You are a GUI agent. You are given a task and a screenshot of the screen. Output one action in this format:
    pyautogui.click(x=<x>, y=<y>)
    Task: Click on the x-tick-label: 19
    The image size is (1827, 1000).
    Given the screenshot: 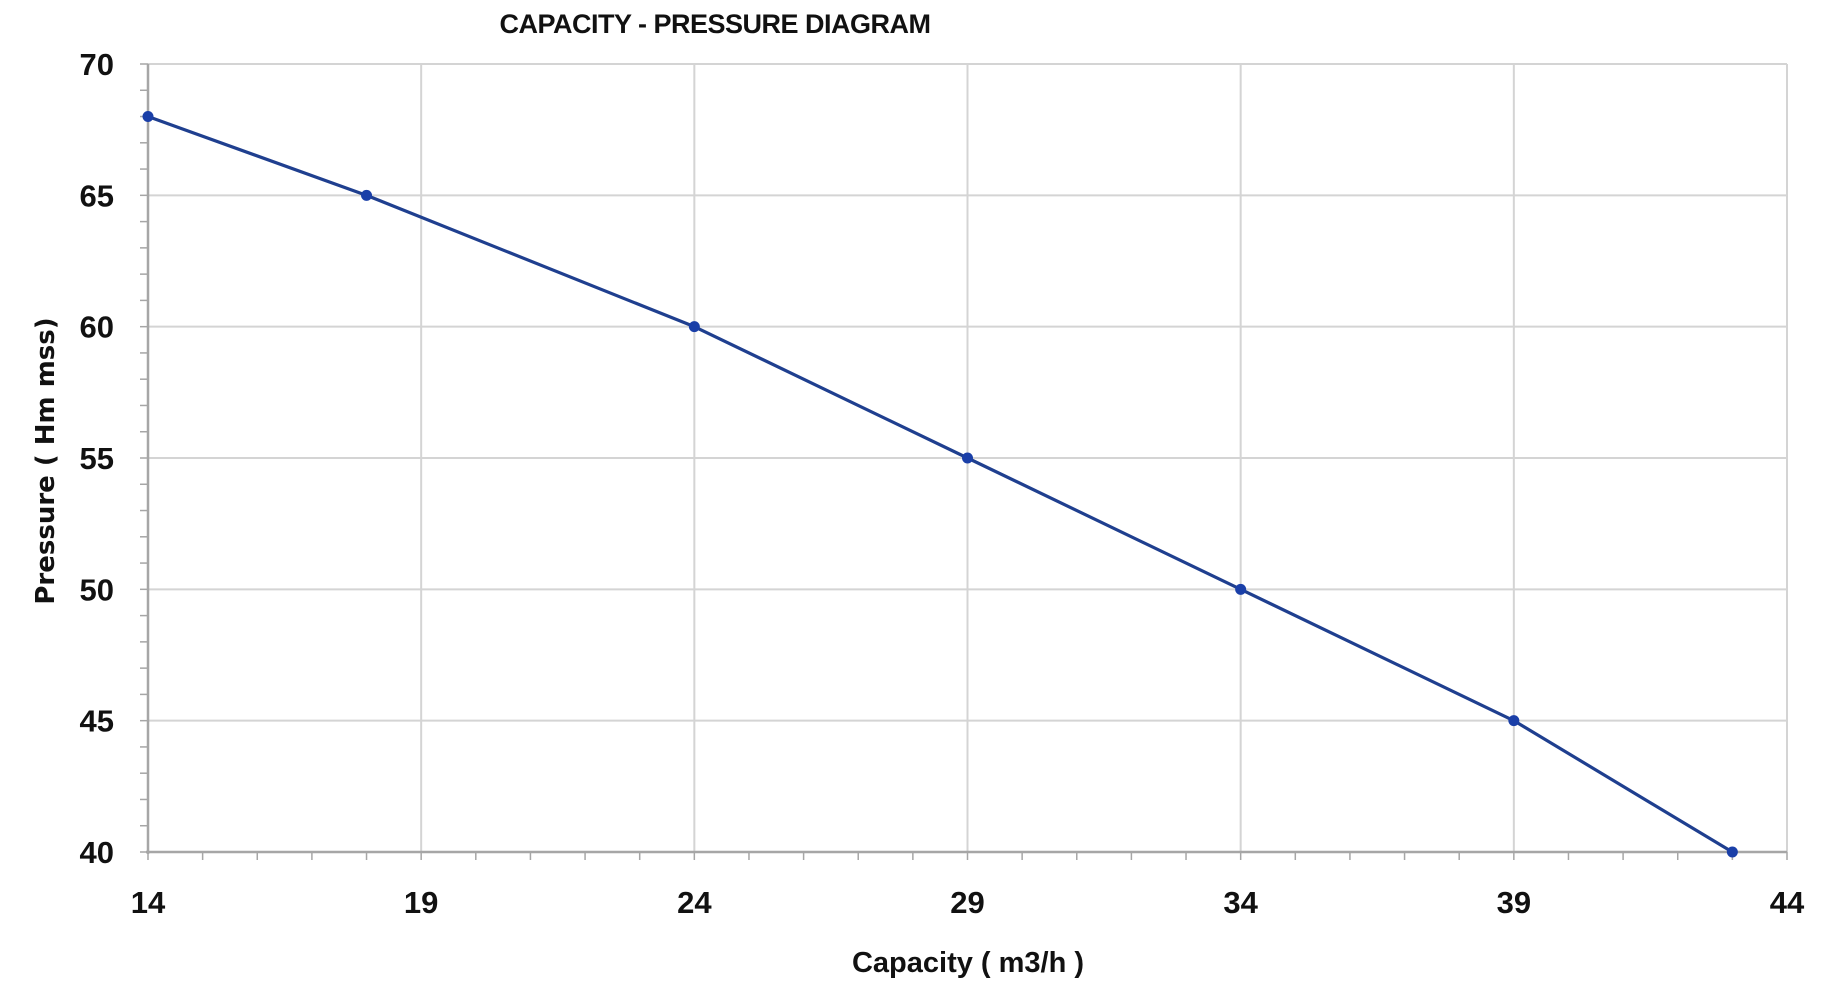 What is the action you would take?
    pyautogui.click(x=421, y=902)
    